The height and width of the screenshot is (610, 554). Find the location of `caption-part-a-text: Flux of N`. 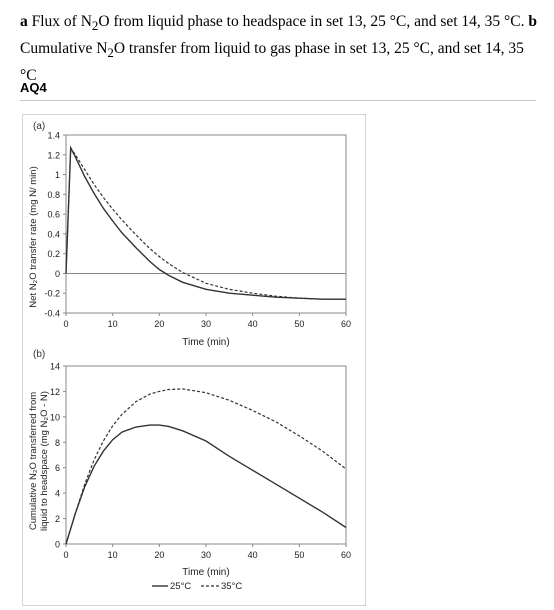

caption-part-a-text: Flux of N is located at coordinates (59, 21).